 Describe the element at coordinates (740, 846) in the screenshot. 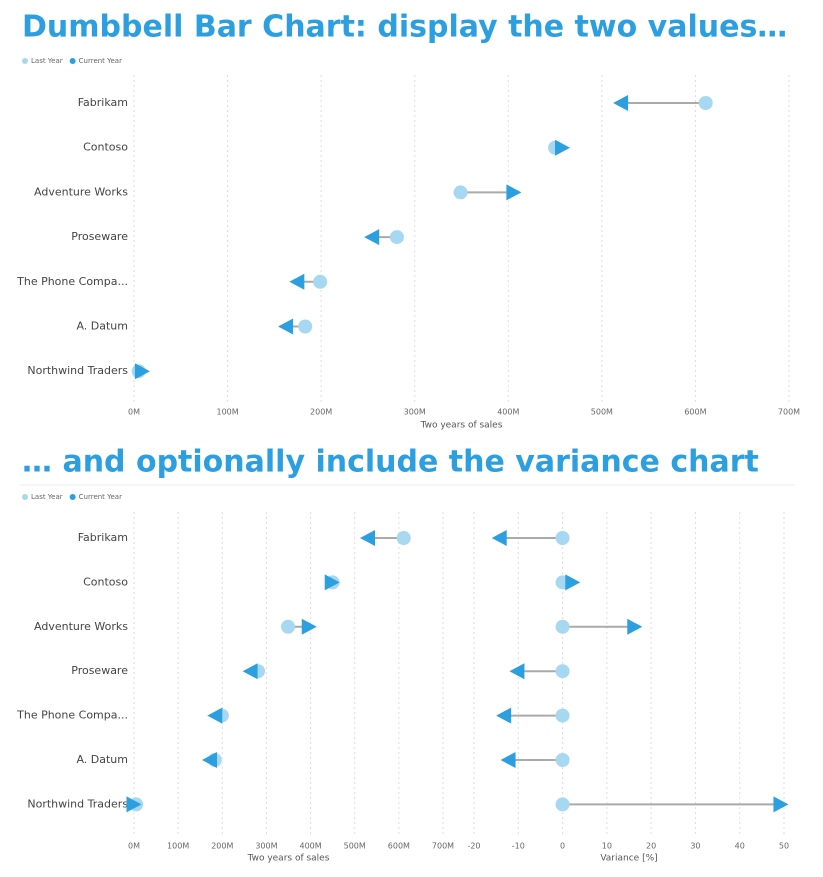

I see `x-tick-label: 40` at that location.